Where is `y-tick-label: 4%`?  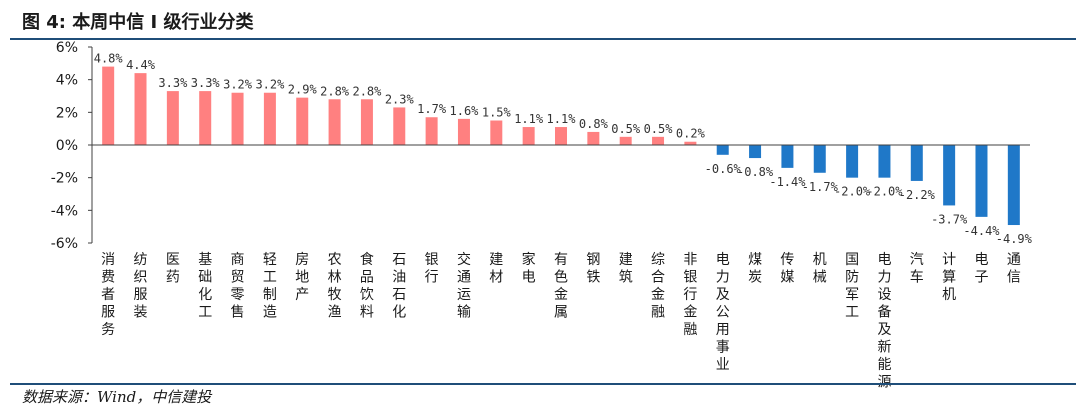
y-tick-label: 4% is located at coordinates (67, 81).